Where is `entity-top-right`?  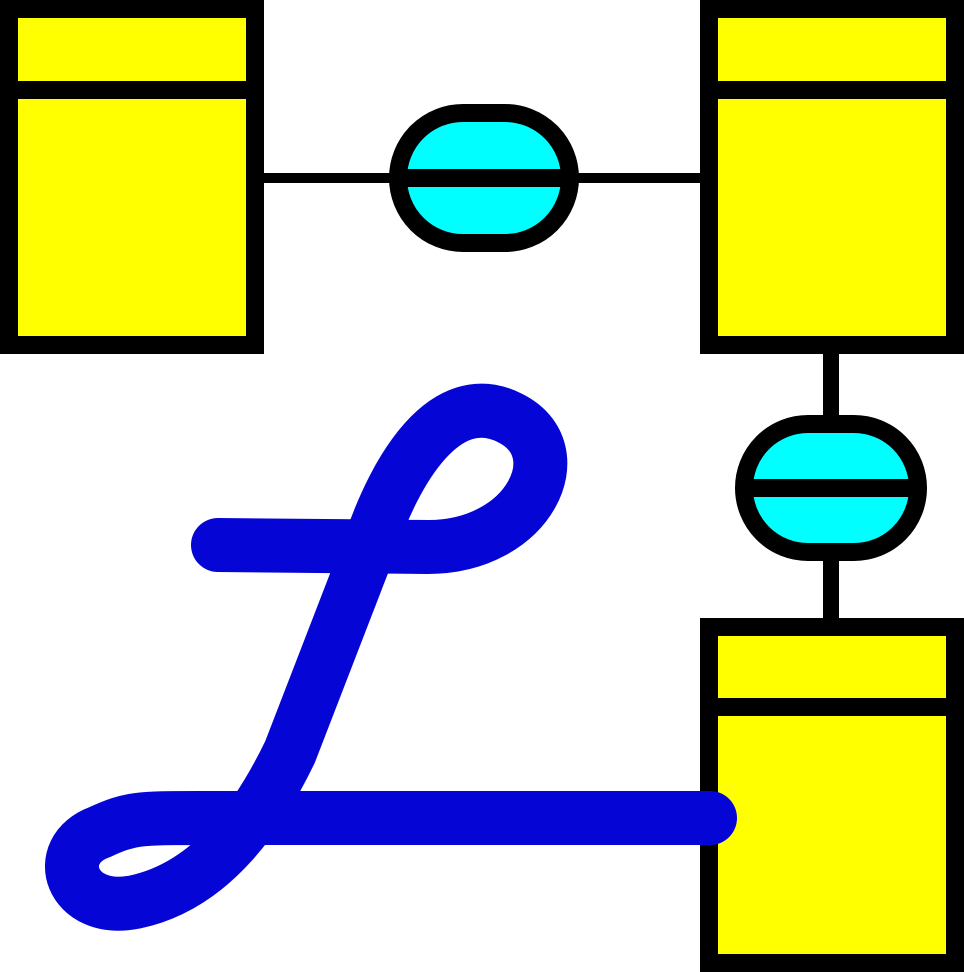
entity-top-right is located at coordinates (832, 177).